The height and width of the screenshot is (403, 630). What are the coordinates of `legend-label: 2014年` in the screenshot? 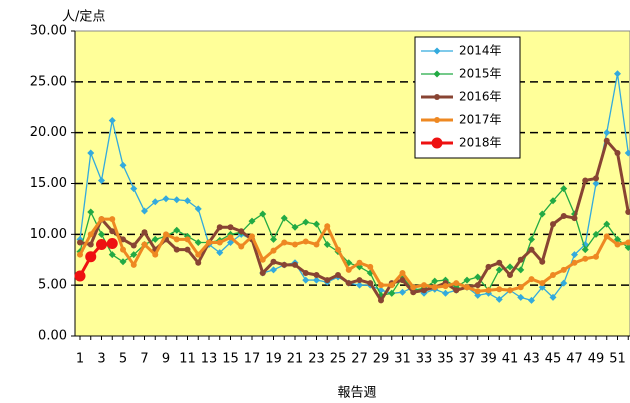 It's located at (480, 51).